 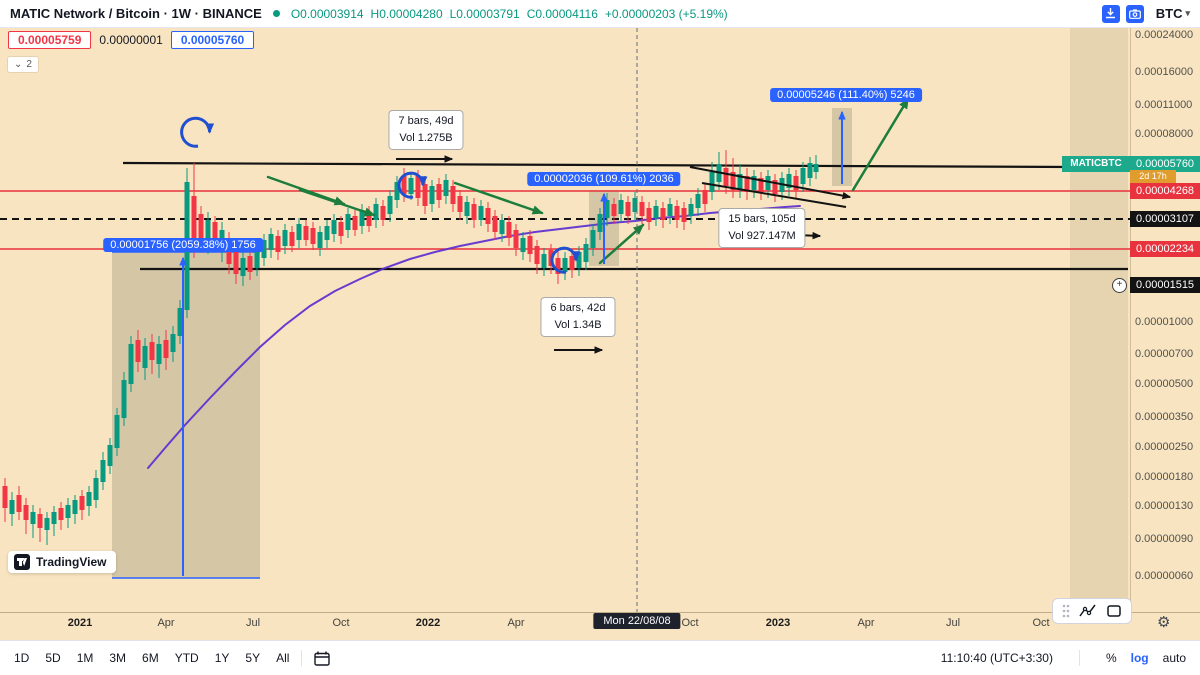 What do you see at coordinates (406, 13) in the screenshot?
I see `ohlc-high: H0.00004280` at bounding box center [406, 13].